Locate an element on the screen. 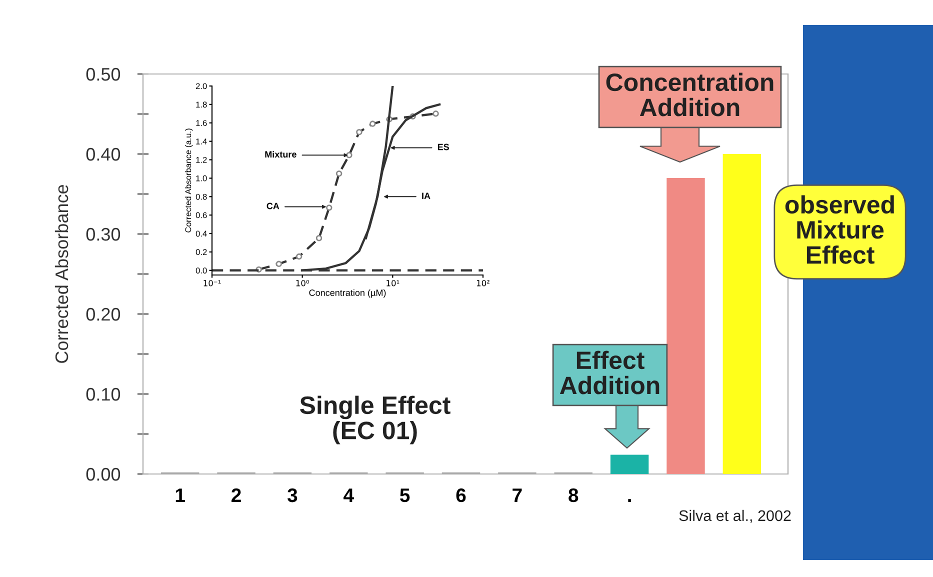 The width and height of the screenshot is (933, 577). x-tick-label: 7 is located at coordinates (517, 495).